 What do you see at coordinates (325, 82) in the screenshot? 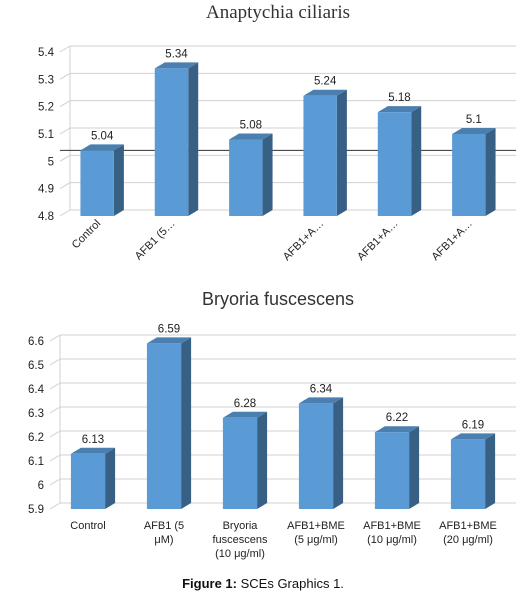
I see `data-label: 5.24` at bounding box center [325, 82].